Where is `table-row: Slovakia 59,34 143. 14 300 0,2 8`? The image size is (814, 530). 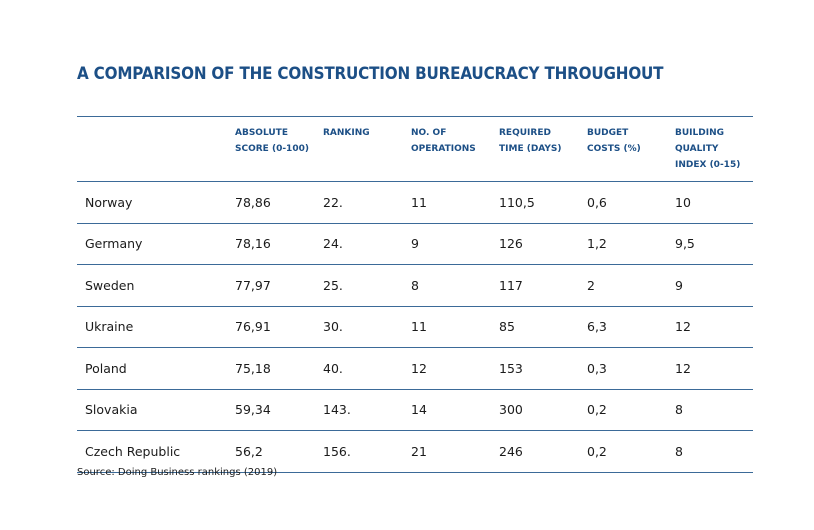
table-row: Slovakia 59,34 143. 14 300 0,2 8 is located at coordinates (415, 410).